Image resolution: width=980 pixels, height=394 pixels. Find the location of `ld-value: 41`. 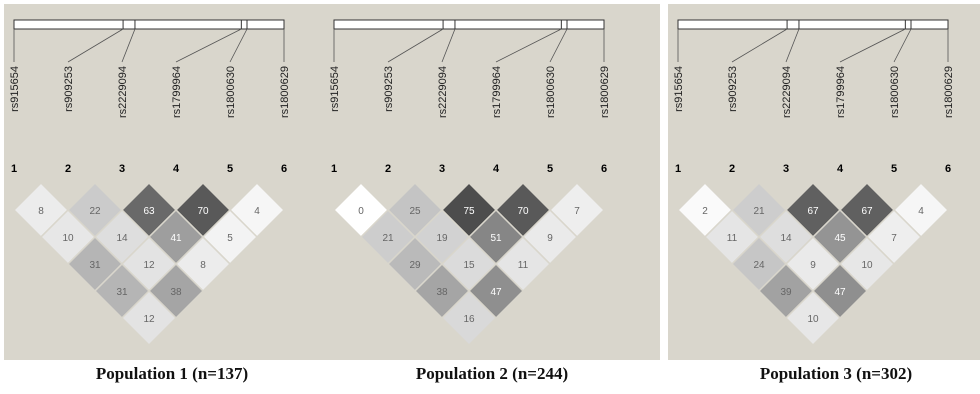

ld-value: 41 is located at coordinates (176, 238).